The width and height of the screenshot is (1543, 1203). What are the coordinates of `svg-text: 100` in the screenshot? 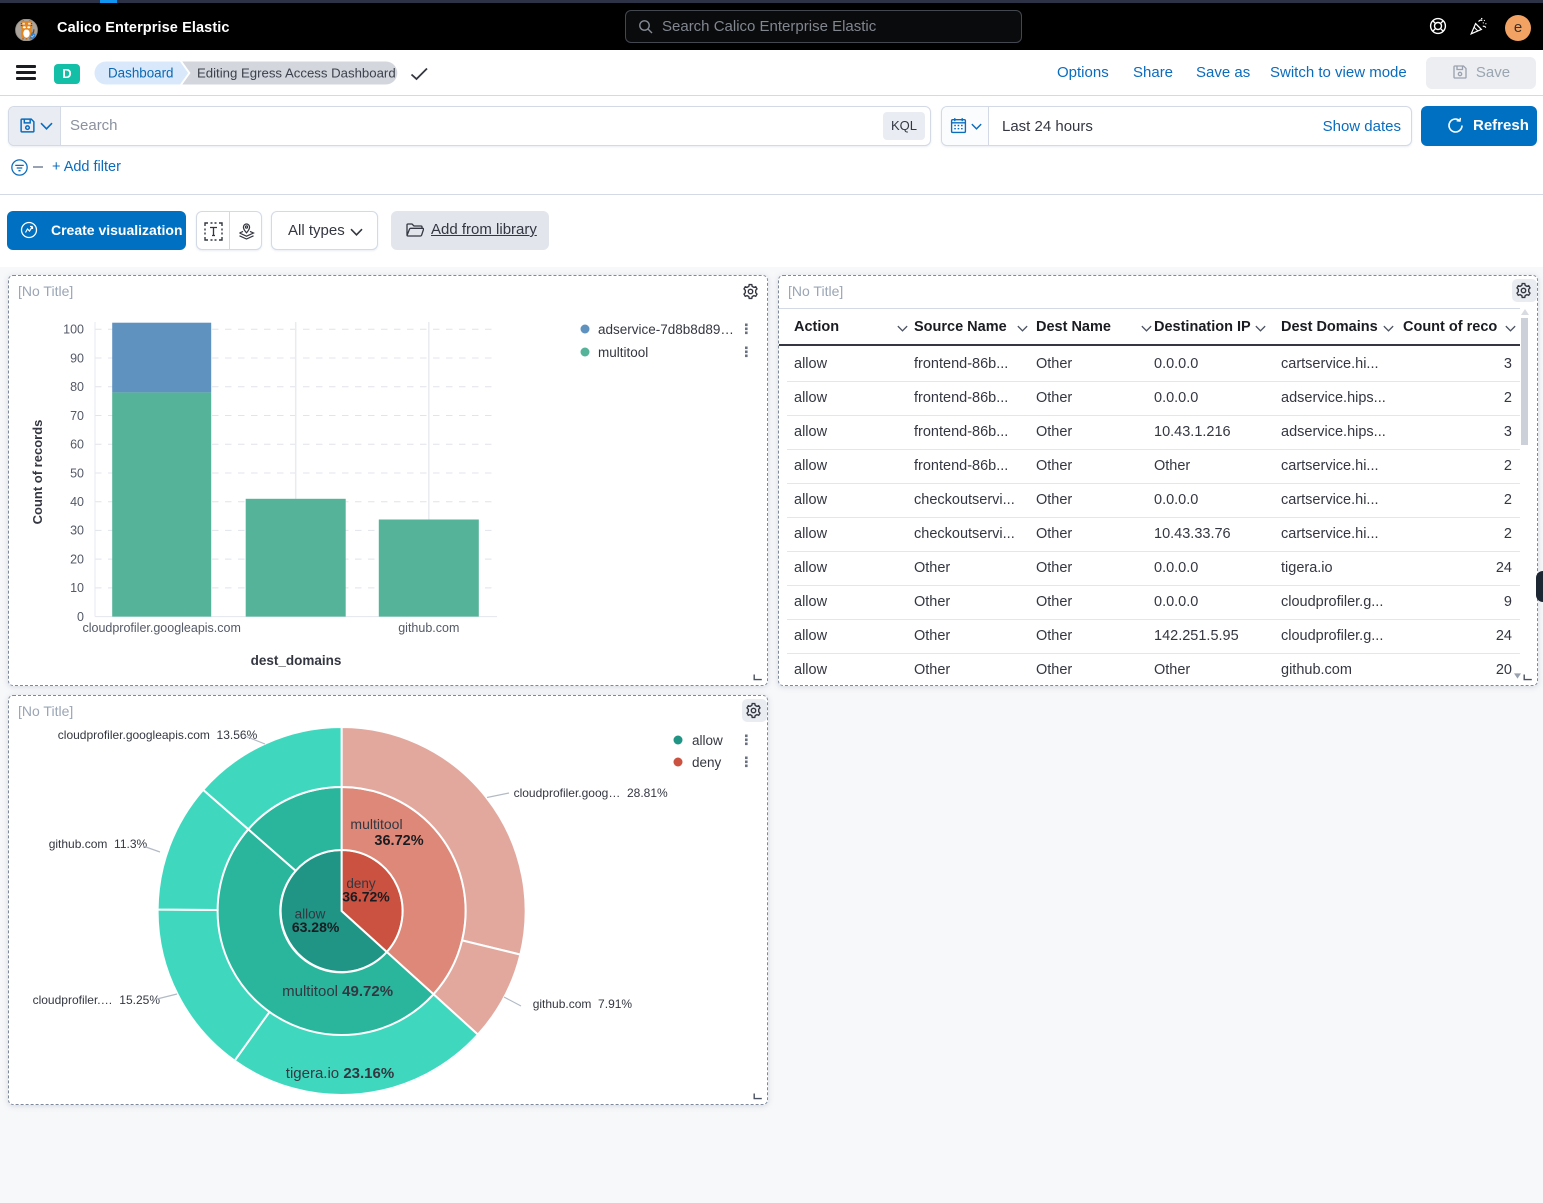 It's located at (73, 330).